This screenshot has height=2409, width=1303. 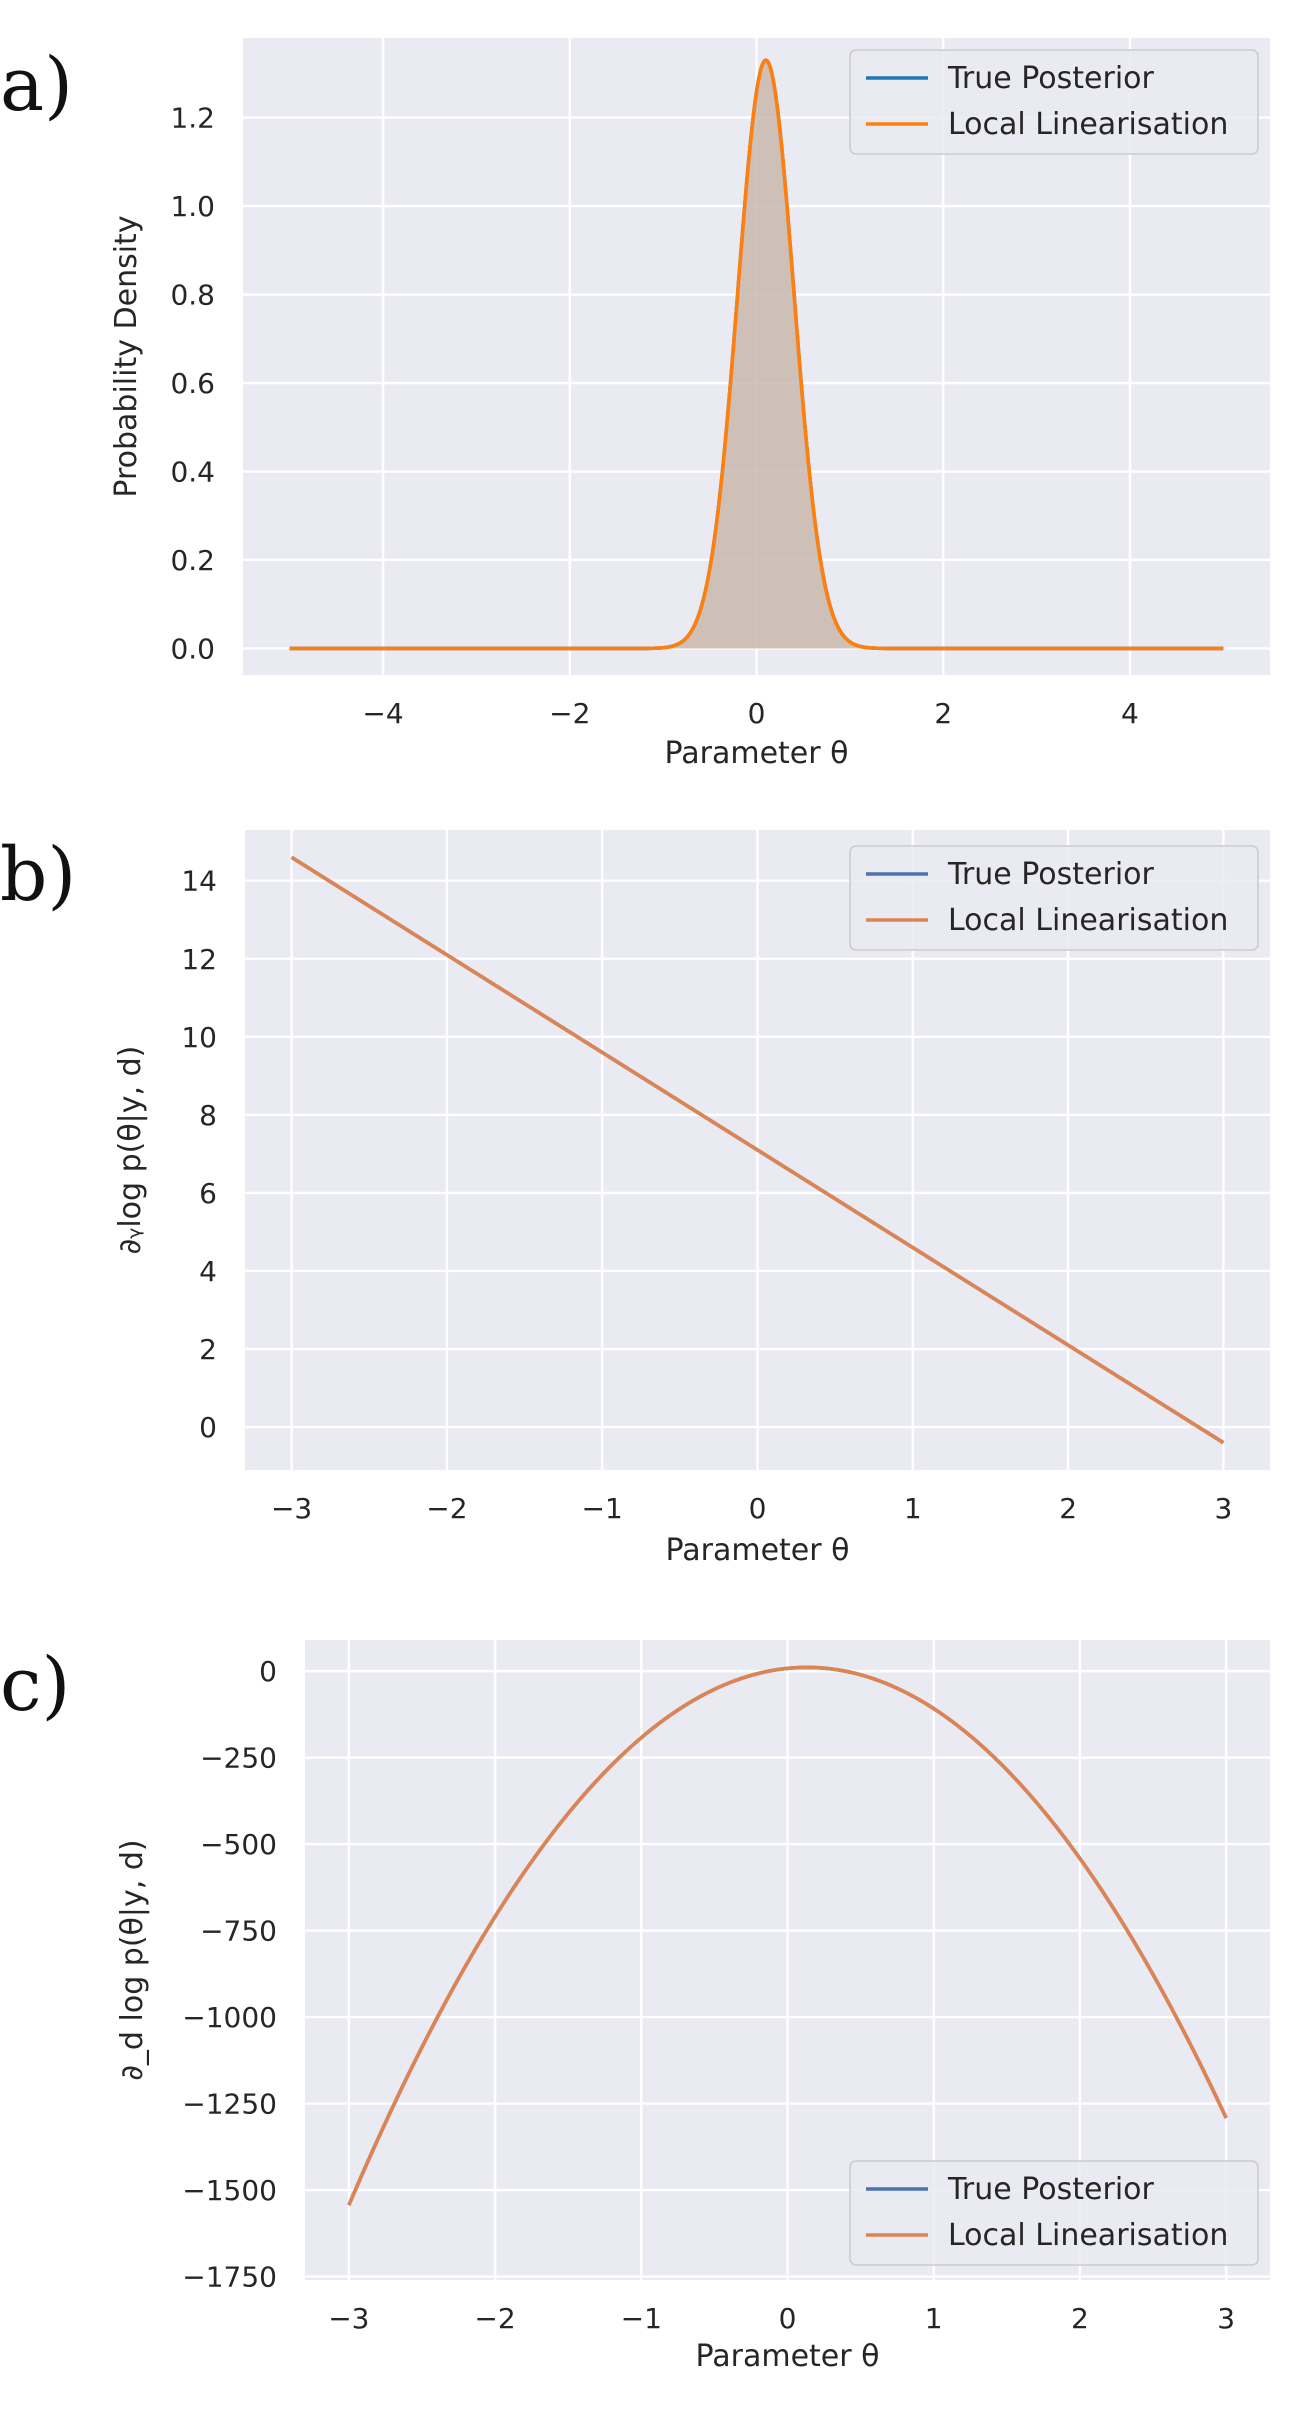 What do you see at coordinates (192, 295) in the screenshot?
I see `y-tick-label: 0.8` at bounding box center [192, 295].